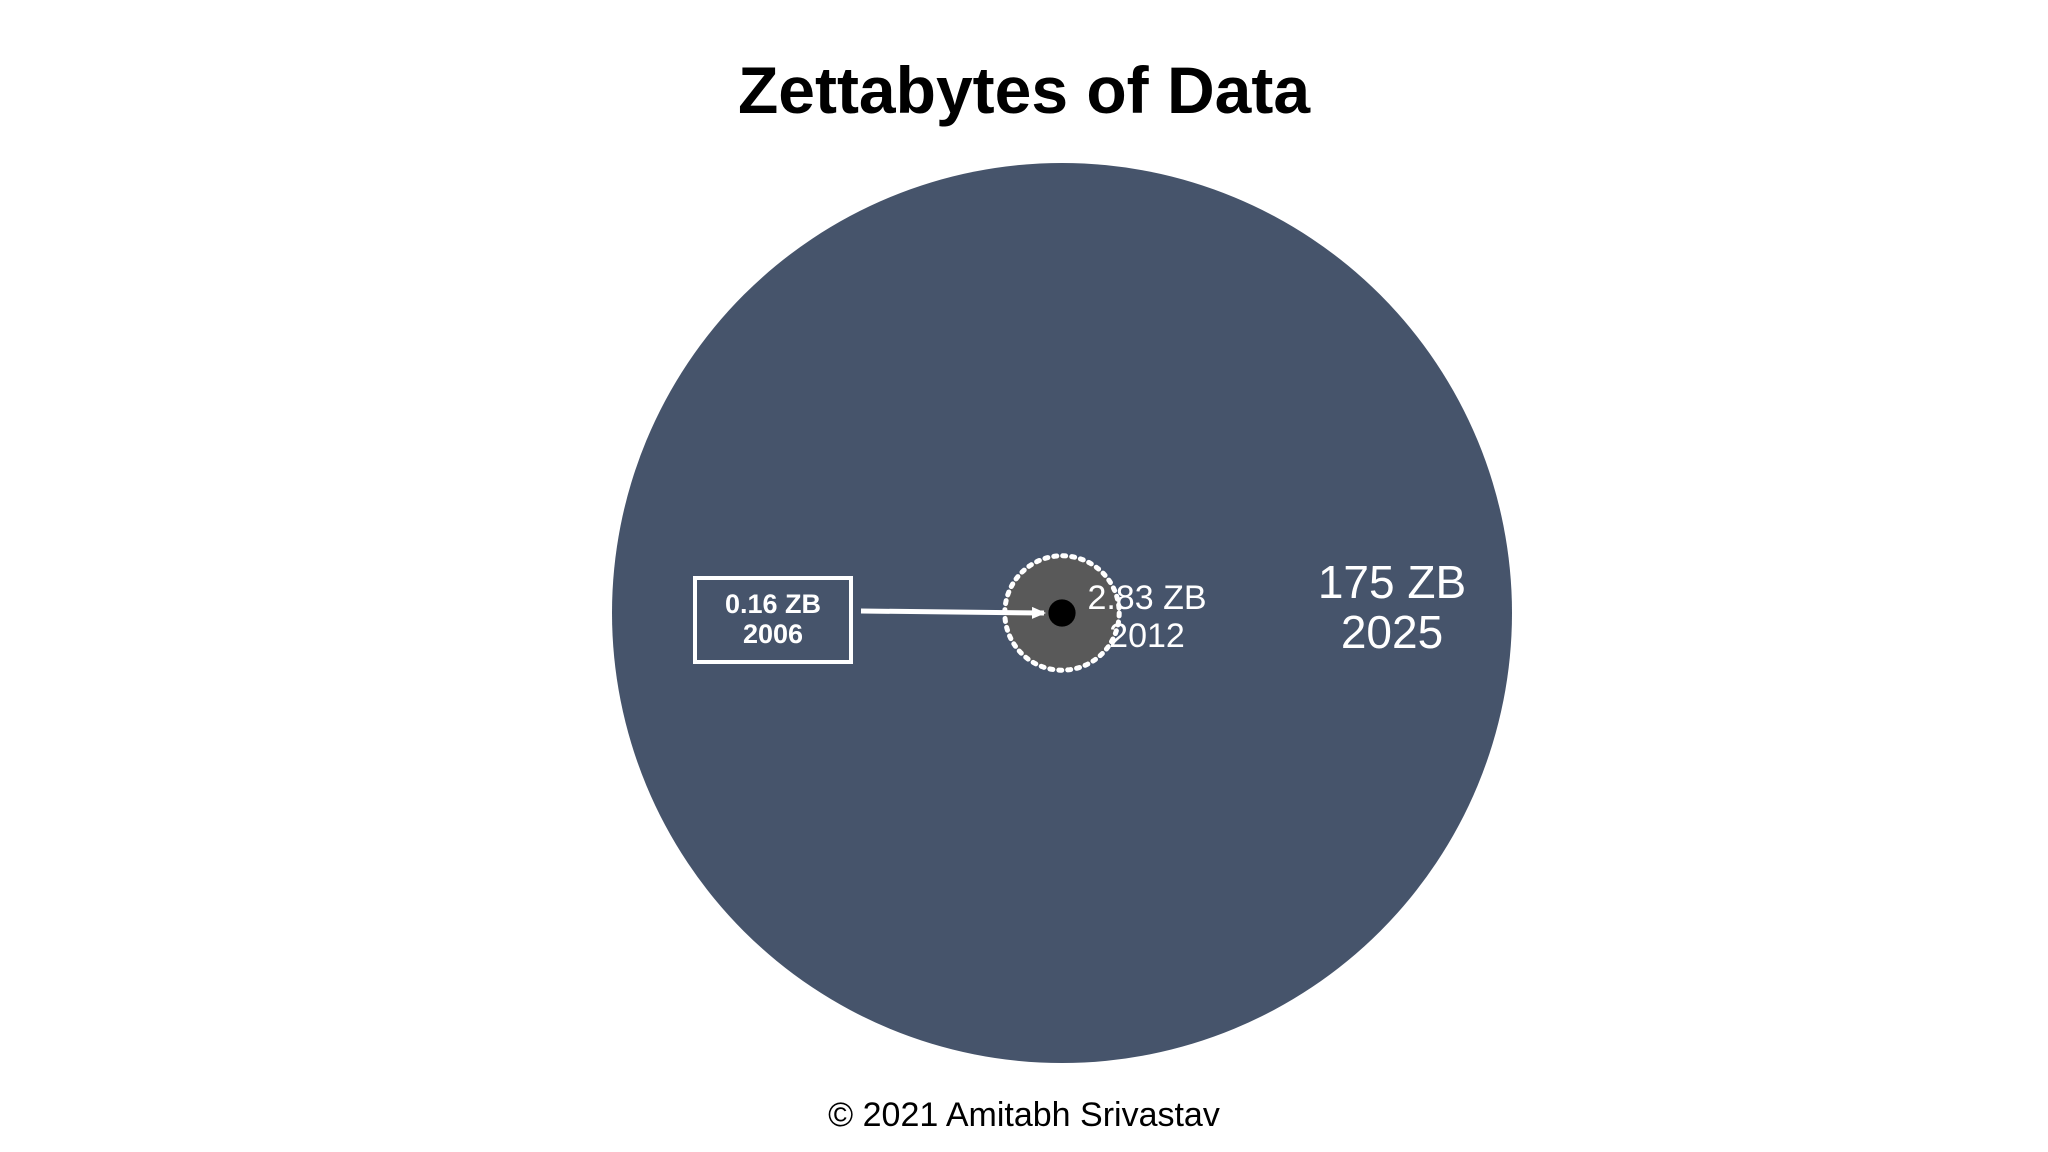 The image size is (2048, 1152). I want to click on label-2025-year: 2025, so click(1392, 632).